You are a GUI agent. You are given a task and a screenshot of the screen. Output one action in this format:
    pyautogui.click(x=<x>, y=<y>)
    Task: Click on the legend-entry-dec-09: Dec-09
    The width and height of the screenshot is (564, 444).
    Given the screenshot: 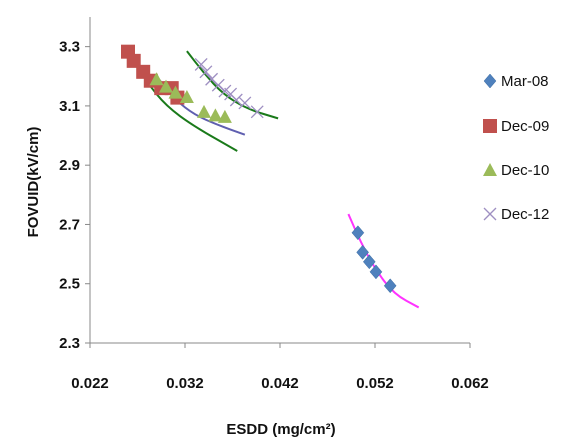 What is the action you would take?
    pyautogui.click(x=516, y=126)
    